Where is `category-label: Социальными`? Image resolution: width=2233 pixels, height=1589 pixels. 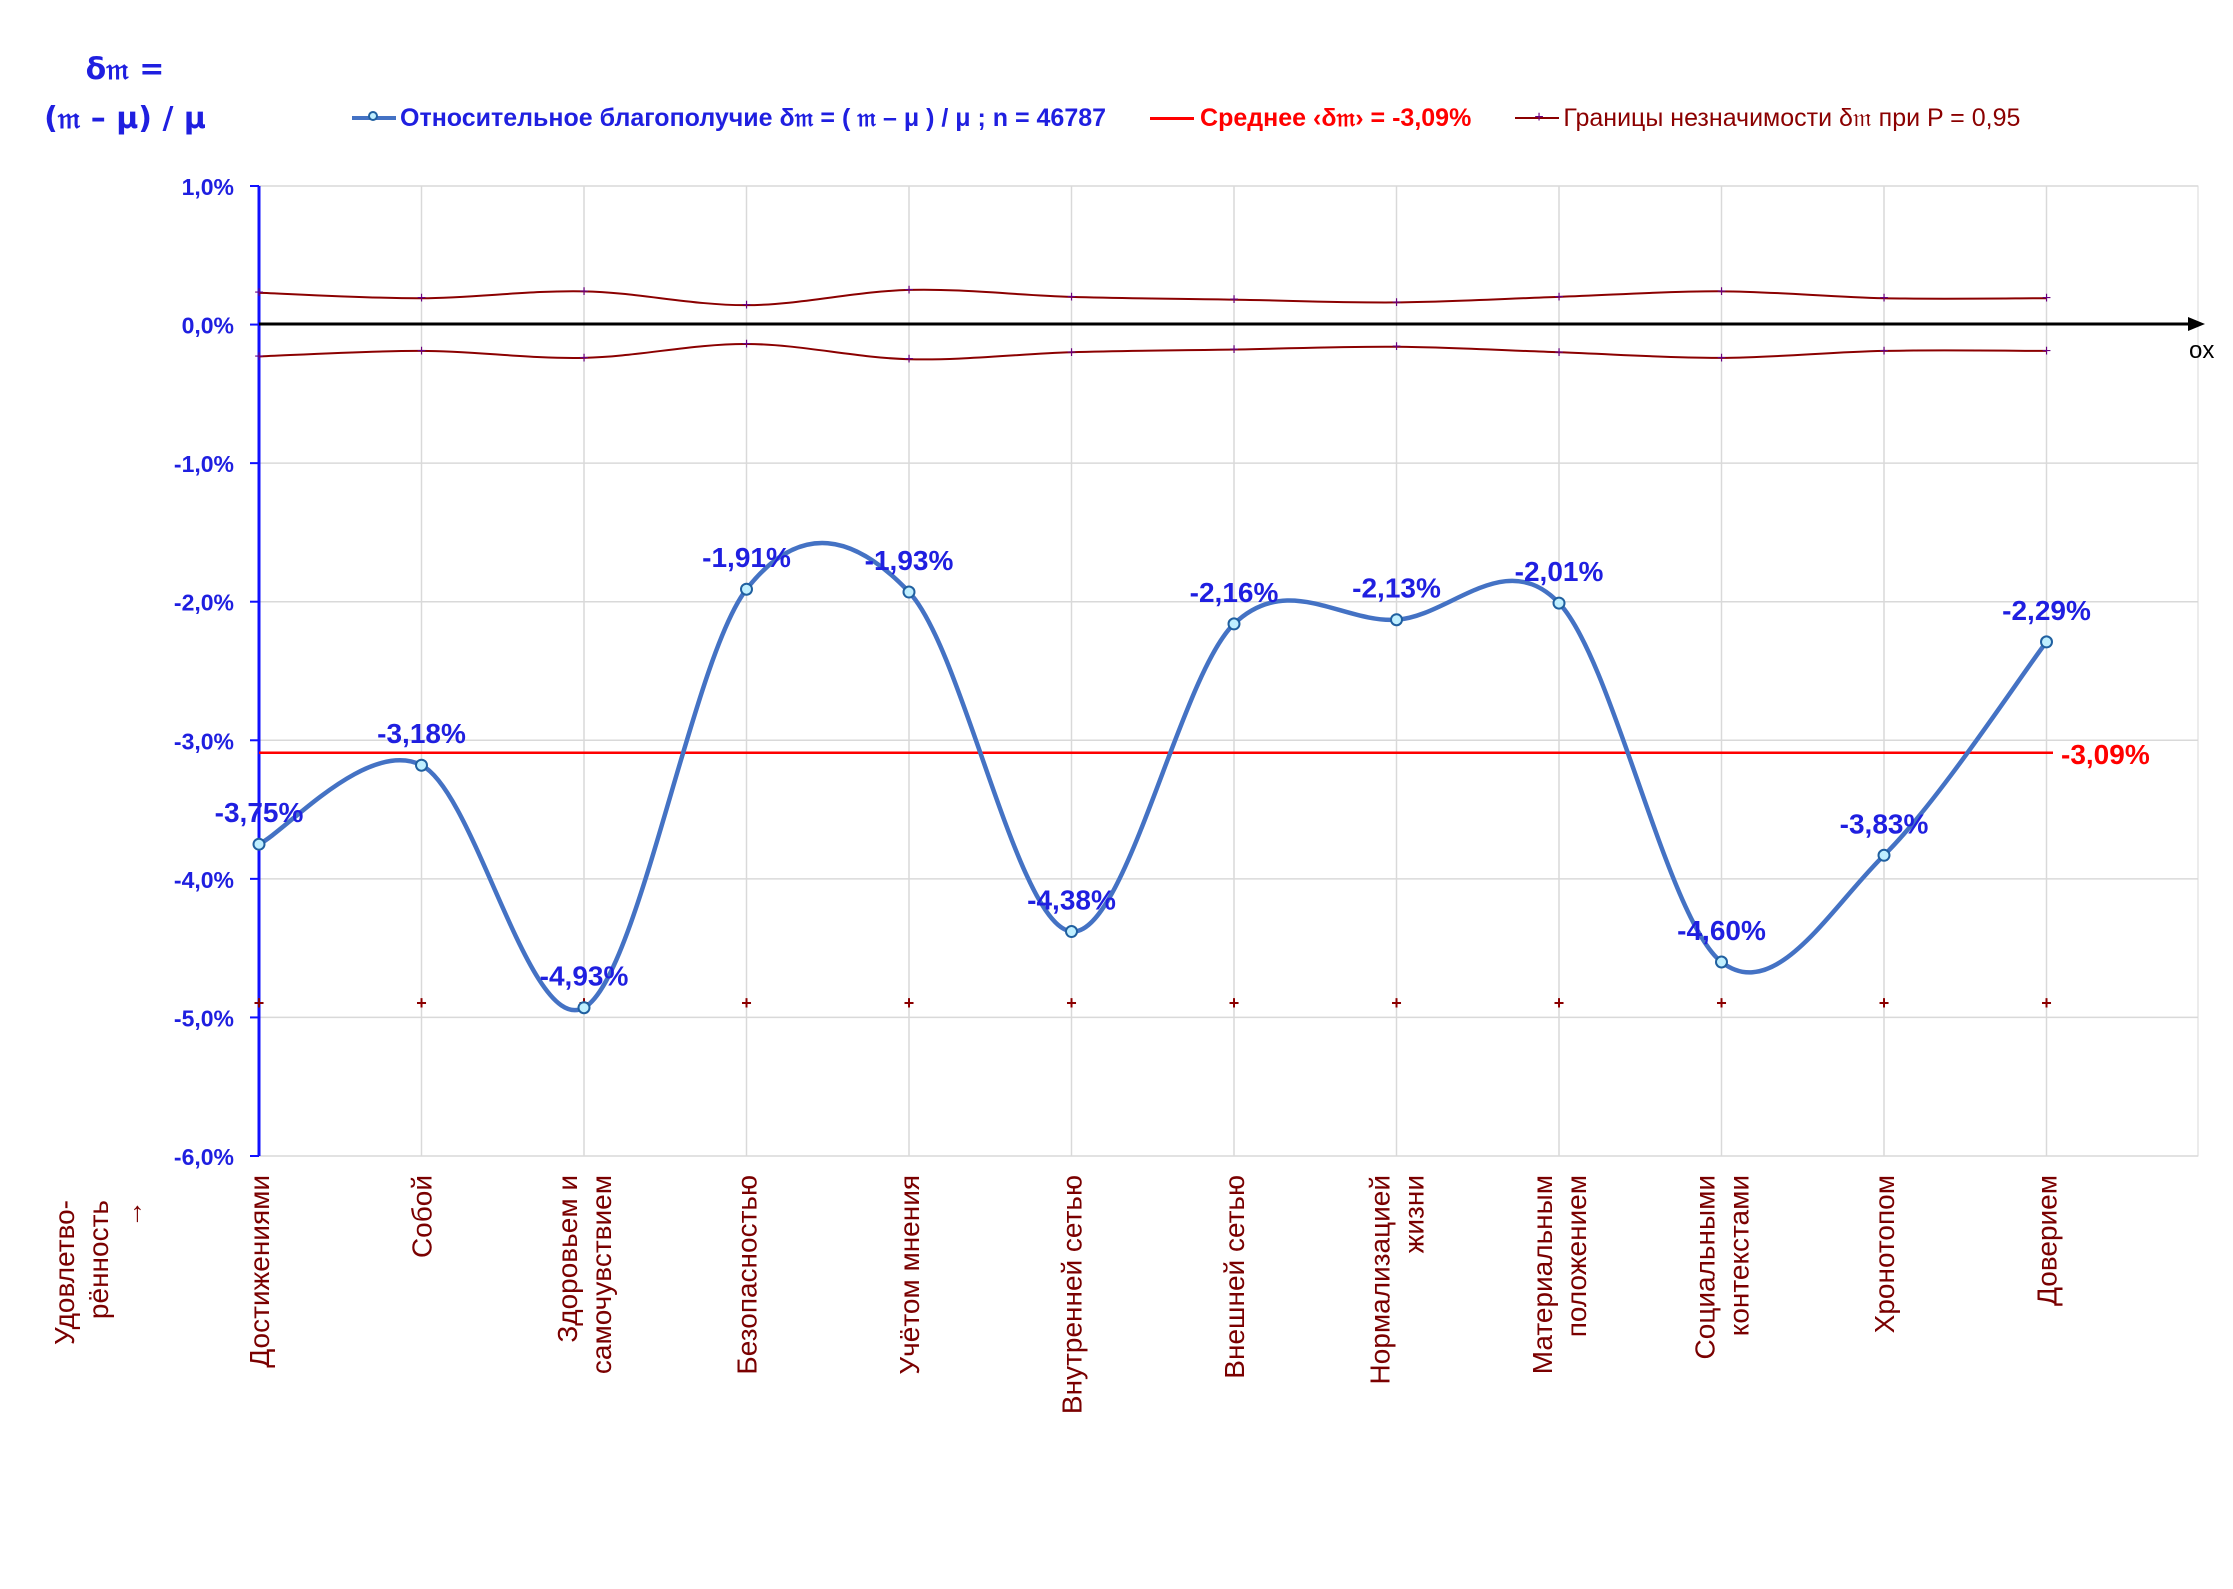 category-label: Социальными is located at coordinates (1705, 1267).